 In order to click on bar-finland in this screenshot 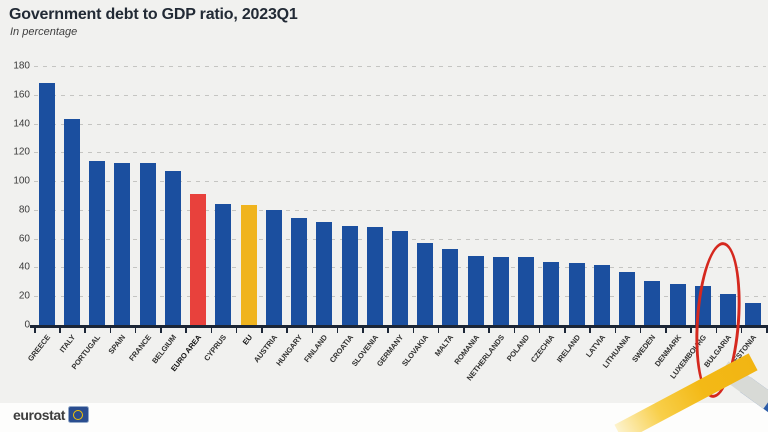, I will do `click(324, 273)`.